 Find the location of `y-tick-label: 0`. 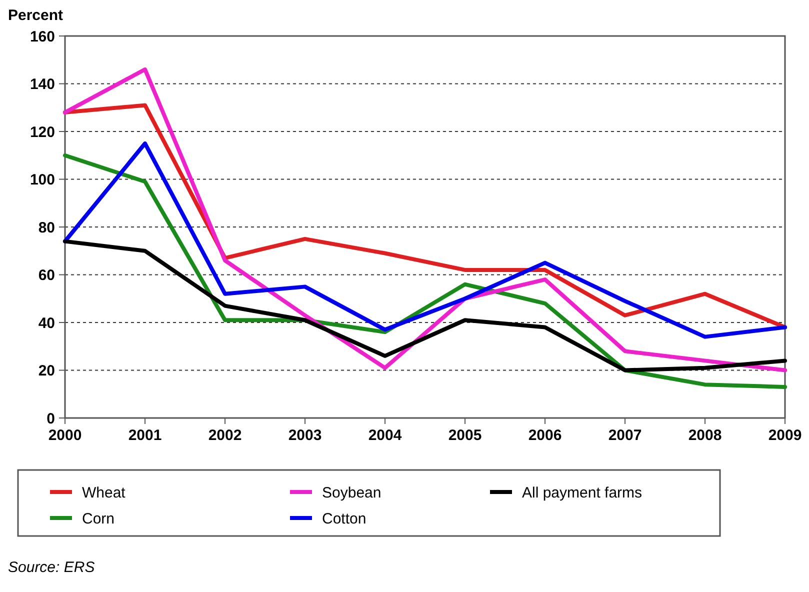

y-tick-label: 0 is located at coordinates (50, 419).